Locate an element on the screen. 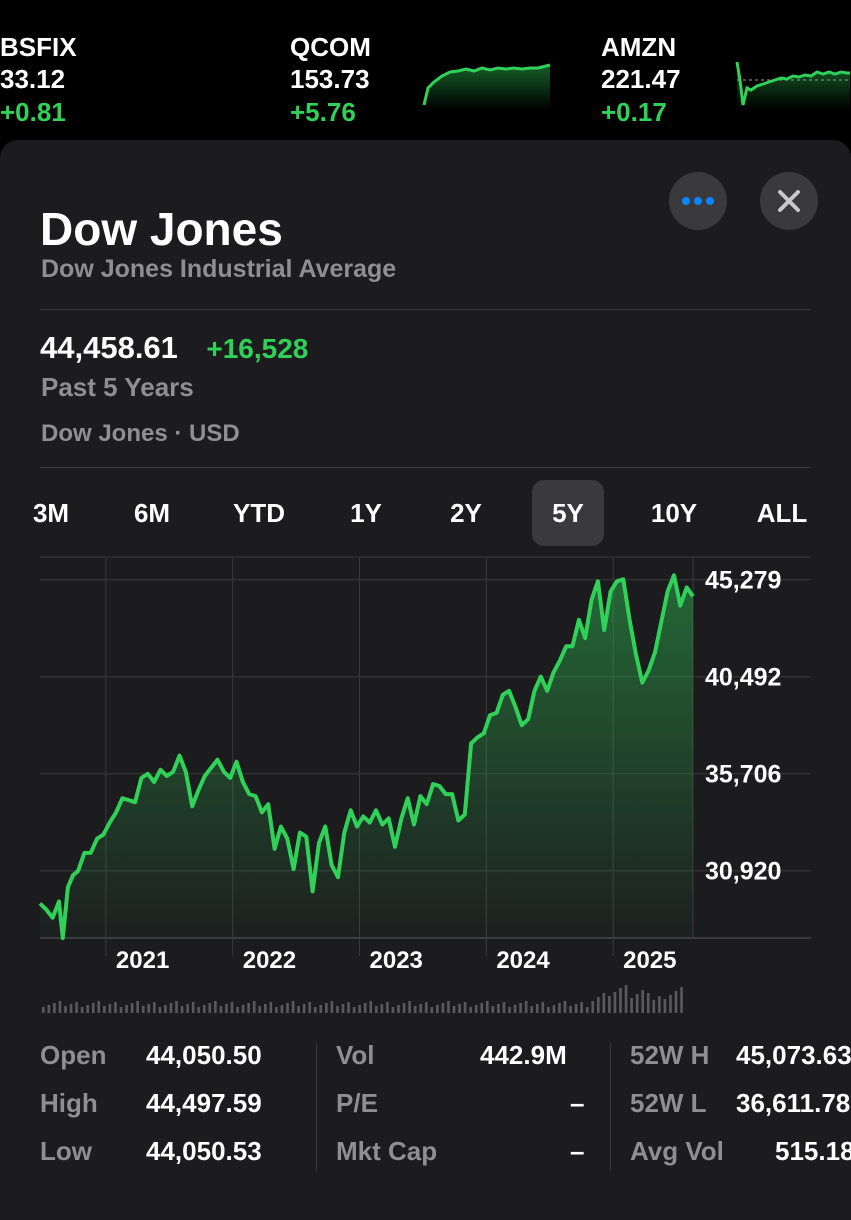 The image size is (851, 1220). stat-value-high: 44,497.59 is located at coordinates (204, 1103).